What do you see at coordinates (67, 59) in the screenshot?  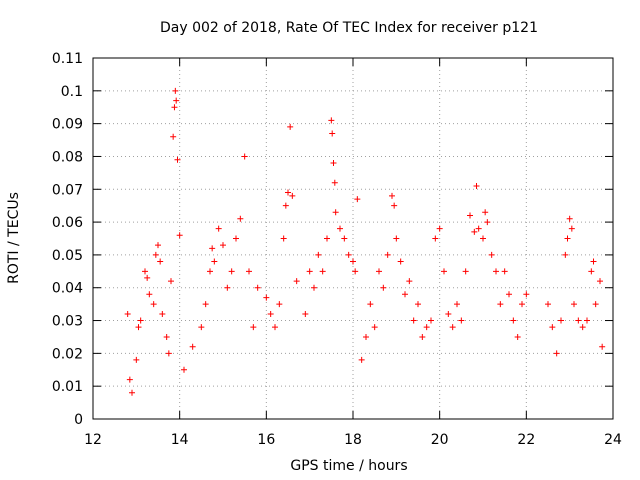 I see `y-tick-label: 0.11` at bounding box center [67, 59].